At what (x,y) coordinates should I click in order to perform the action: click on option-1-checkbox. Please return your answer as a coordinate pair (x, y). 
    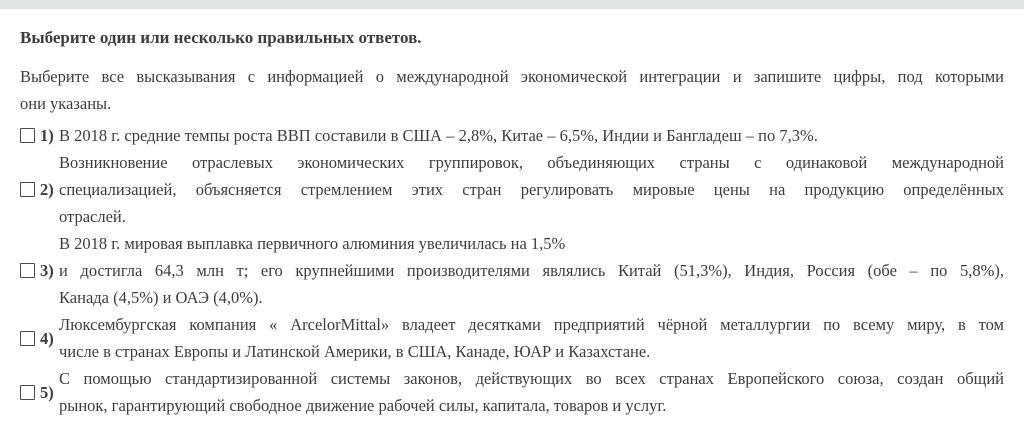
    Looking at the image, I should click on (27, 135).